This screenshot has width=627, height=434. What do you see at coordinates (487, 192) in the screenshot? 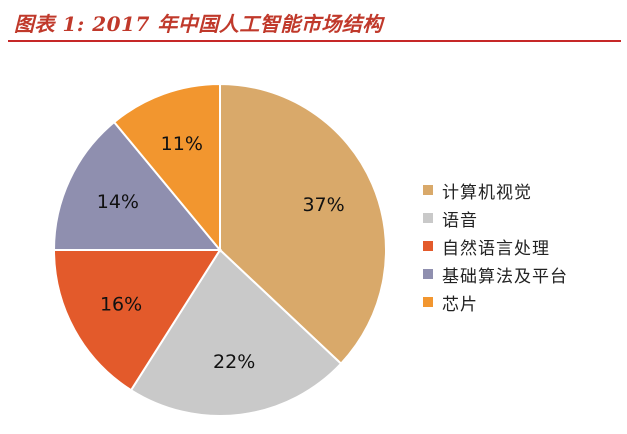
I see `legend-label: 计算机视觉` at bounding box center [487, 192].